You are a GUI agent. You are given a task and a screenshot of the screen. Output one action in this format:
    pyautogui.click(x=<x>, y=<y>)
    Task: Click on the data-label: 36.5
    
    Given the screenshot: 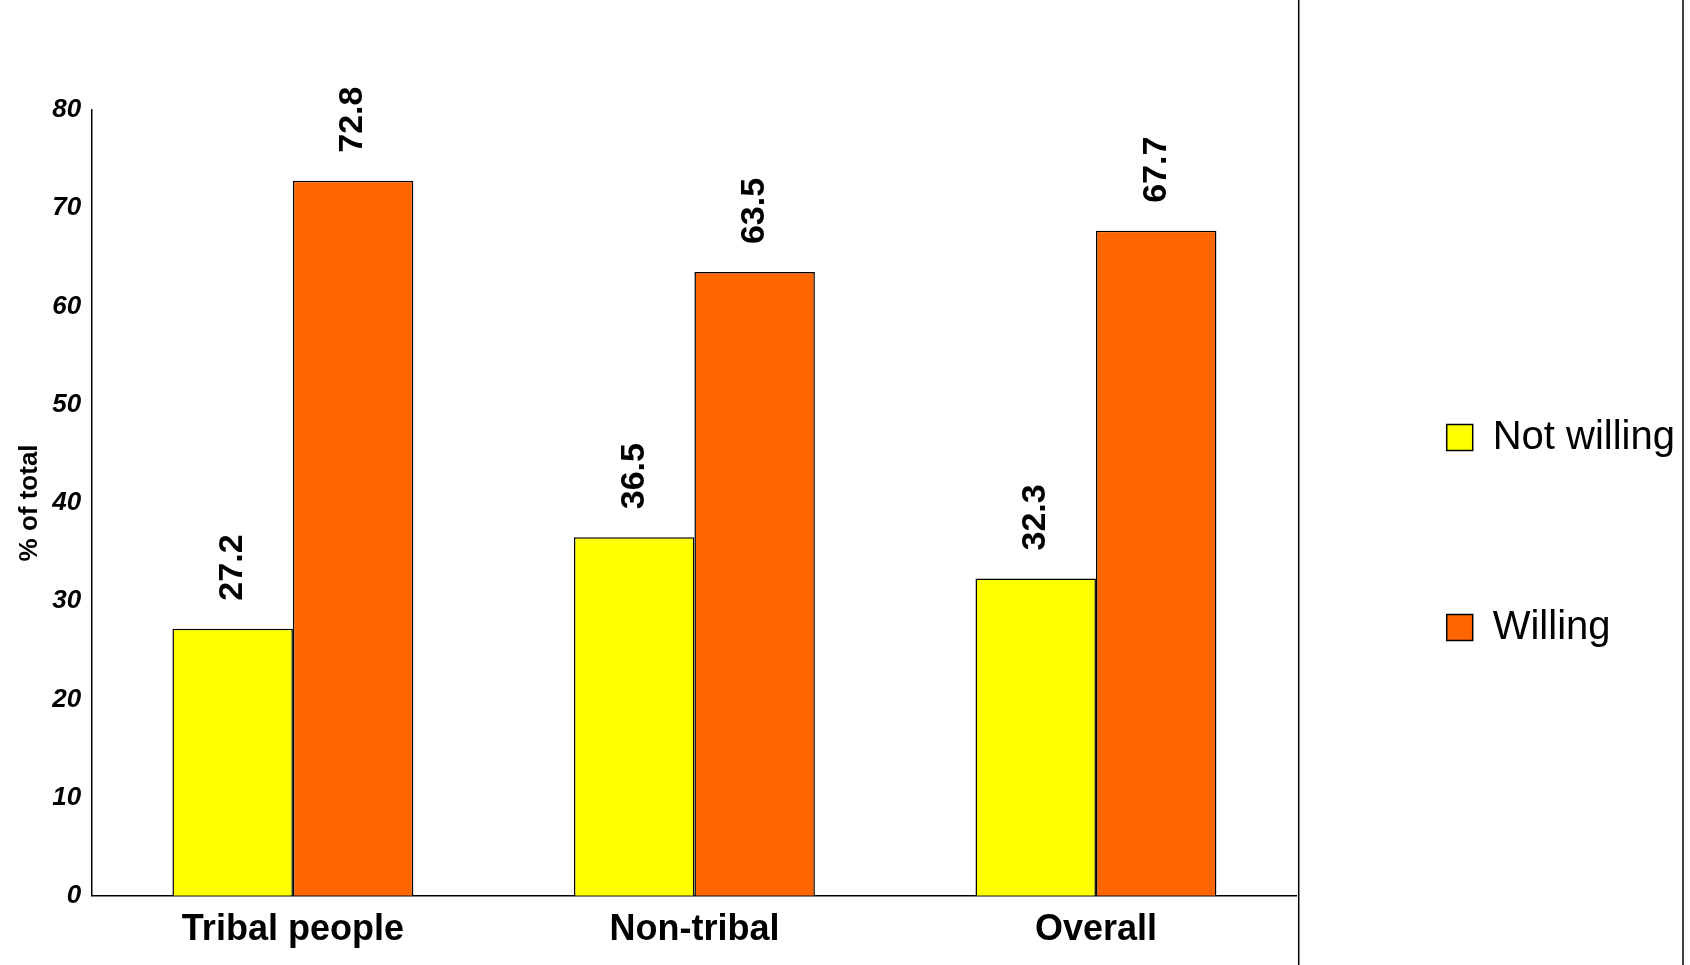 What is the action you would take?
    pyautogui.click(x=631, y=476)
    